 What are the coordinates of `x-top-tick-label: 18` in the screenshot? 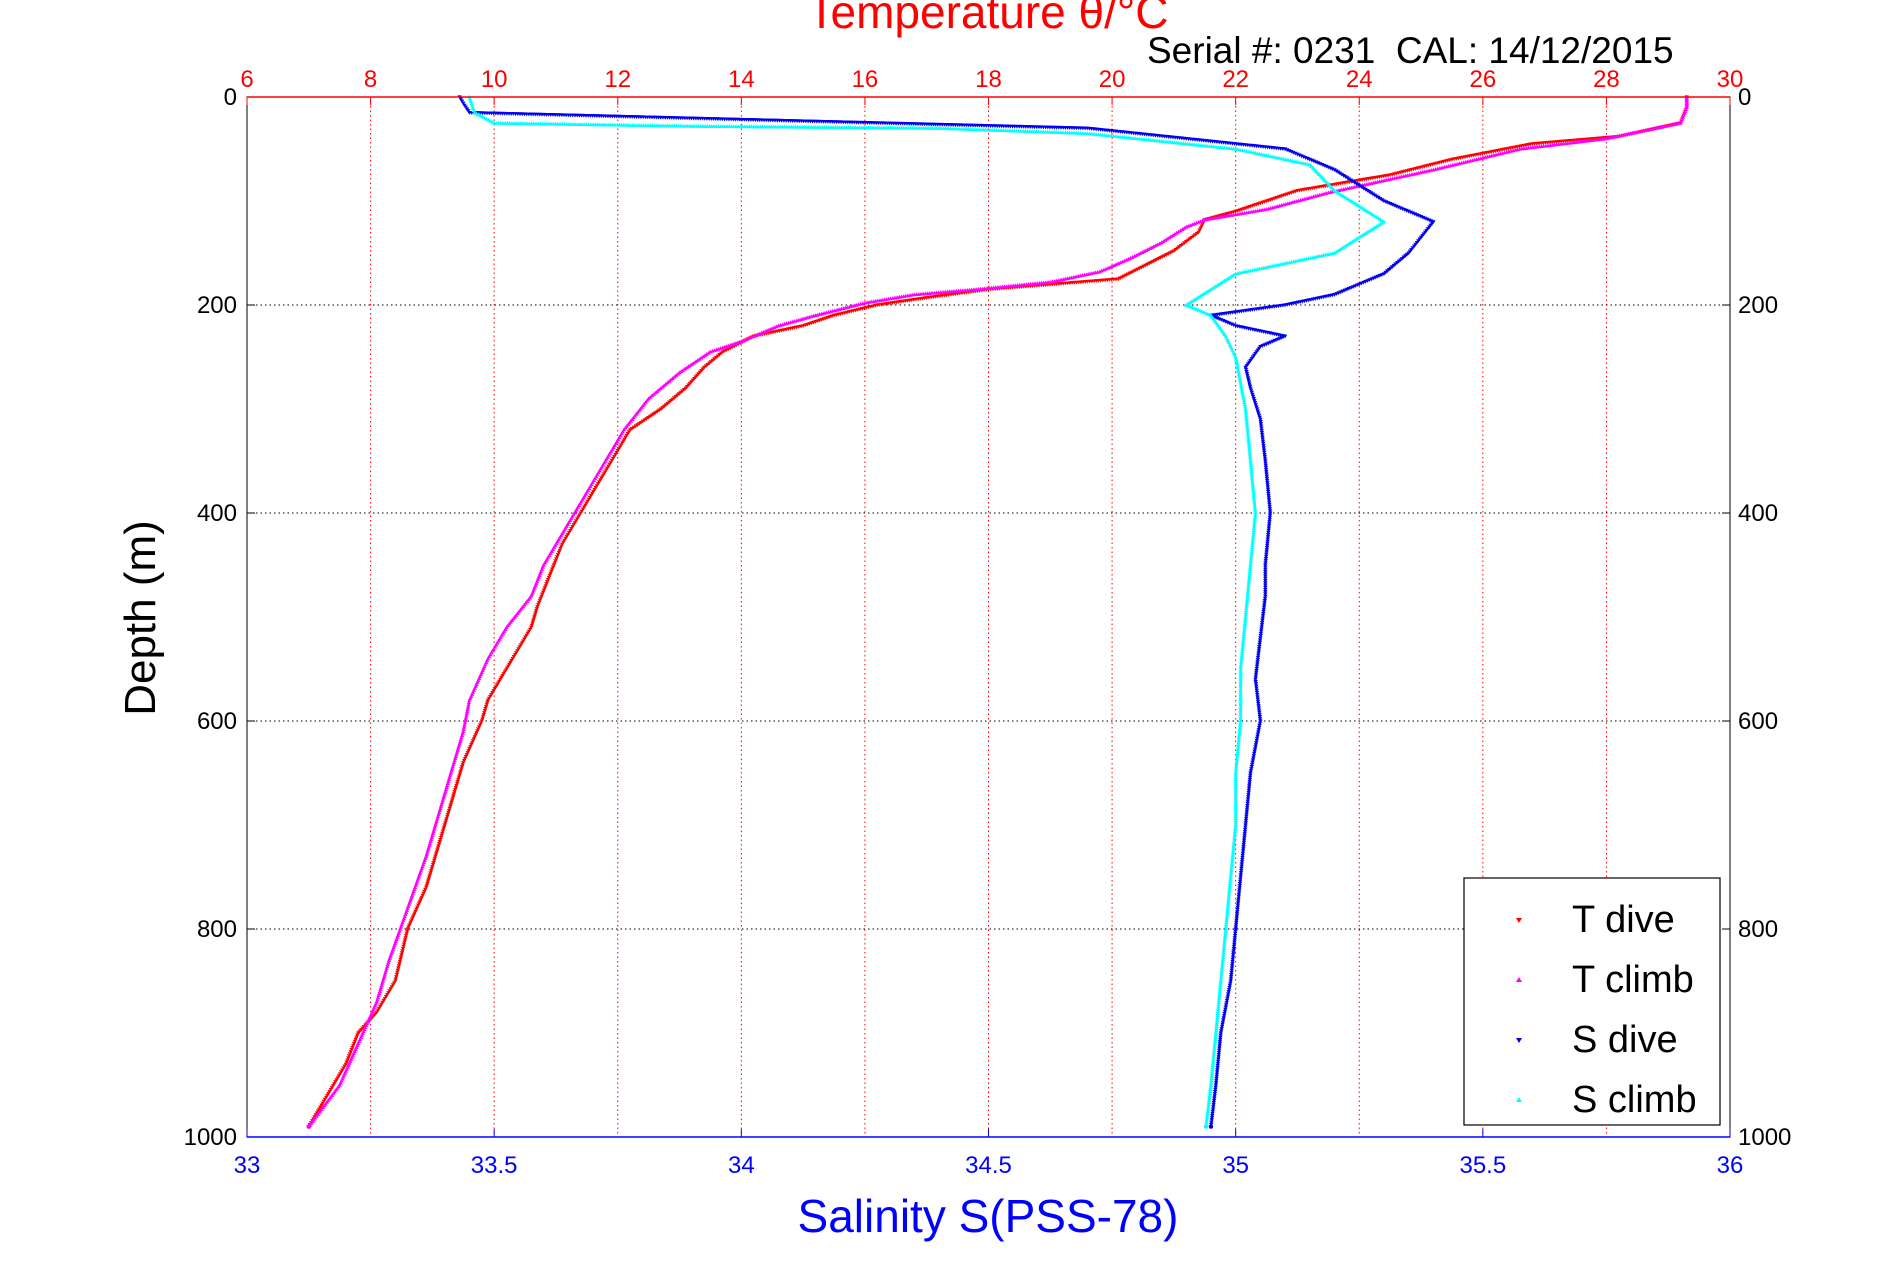 It's located at (988, 79).